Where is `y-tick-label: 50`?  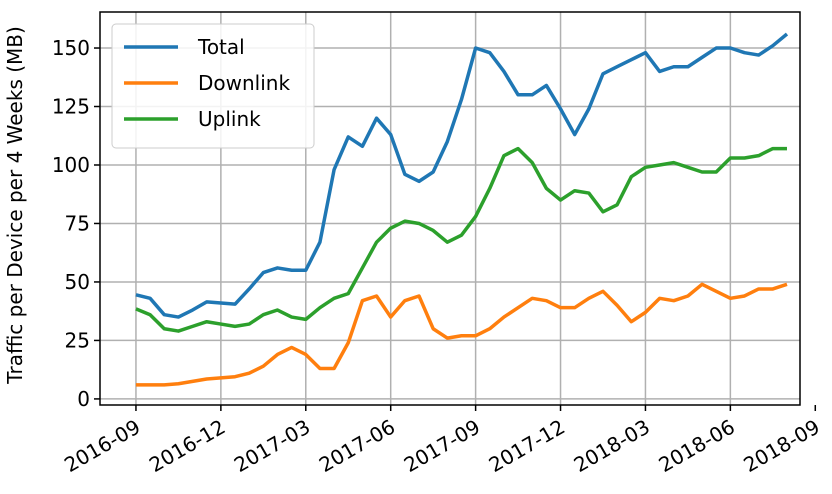 y-tick-label: 50 is located at coordinates (77, 282).